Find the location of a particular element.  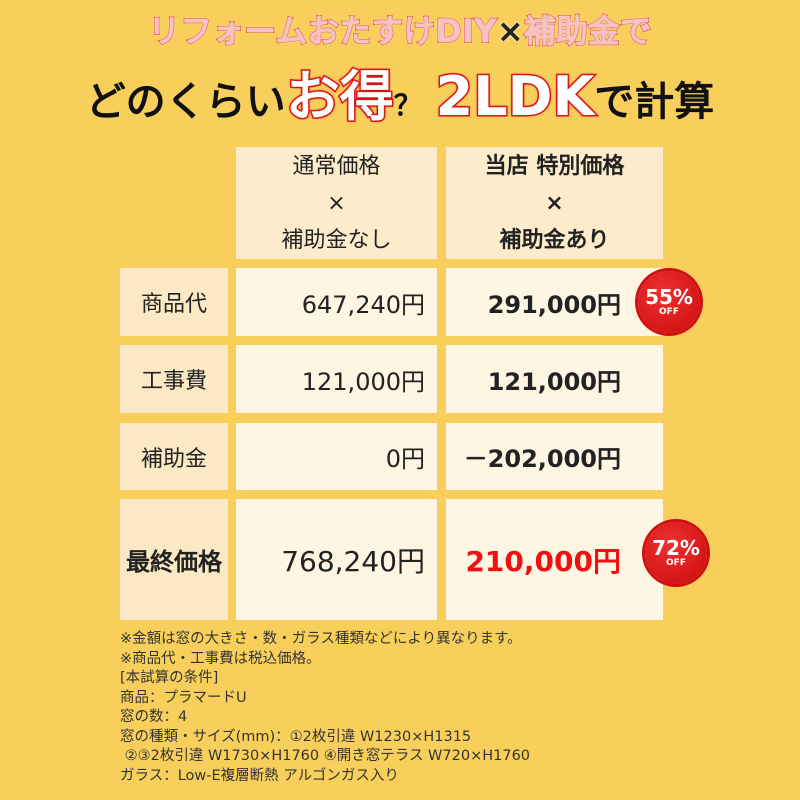

headline-brand: リフォームおたすけDIY is located at coordinates (322, 31).